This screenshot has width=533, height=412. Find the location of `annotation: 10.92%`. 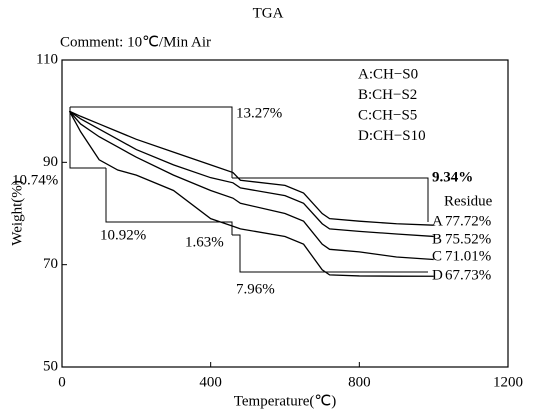

annotation: 10.92% is located at coordinates (123, 235).